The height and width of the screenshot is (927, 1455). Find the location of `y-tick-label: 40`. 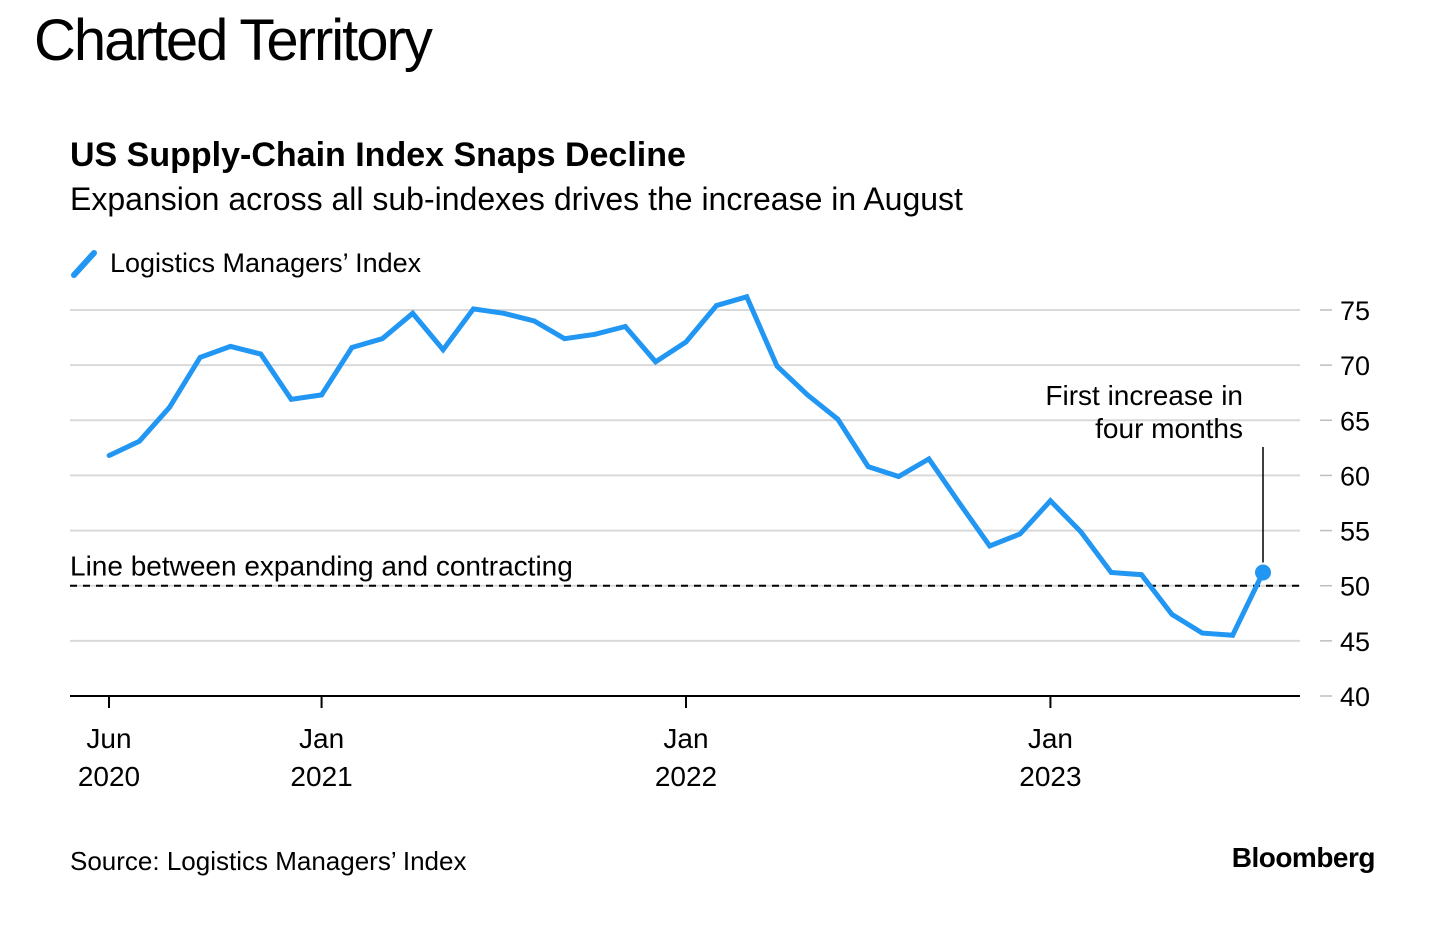

y-tick-label: 40 is located at coordinates (1355, 697).